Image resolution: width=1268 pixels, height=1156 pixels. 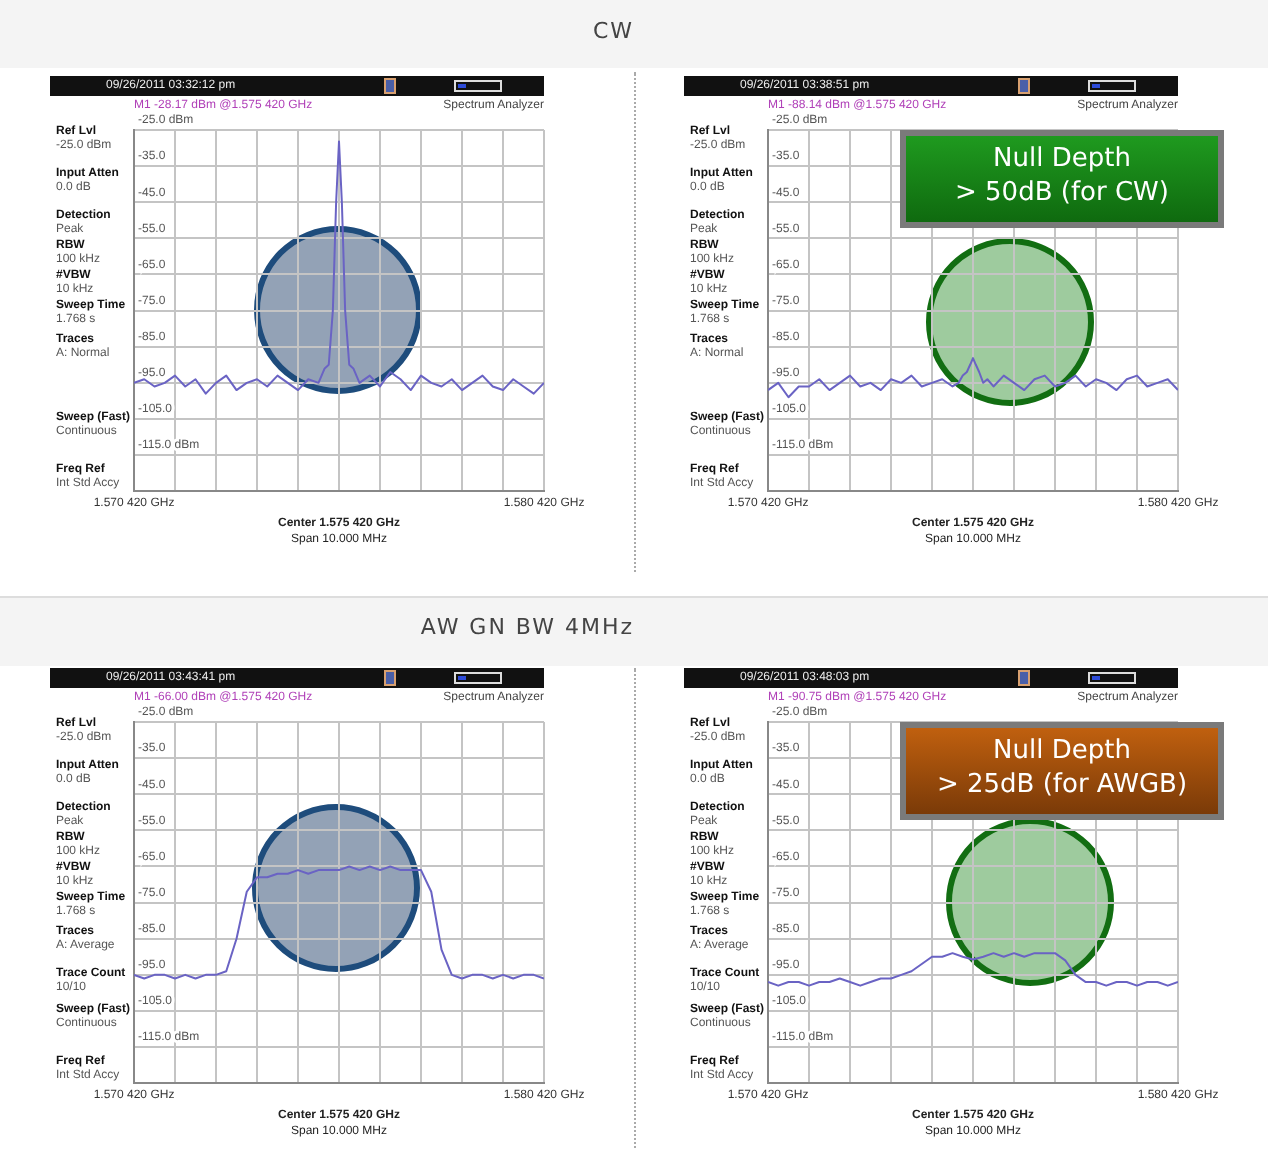 I want to click on chart-title: AW GN BW 4MHz, so click(x=527, y=627).